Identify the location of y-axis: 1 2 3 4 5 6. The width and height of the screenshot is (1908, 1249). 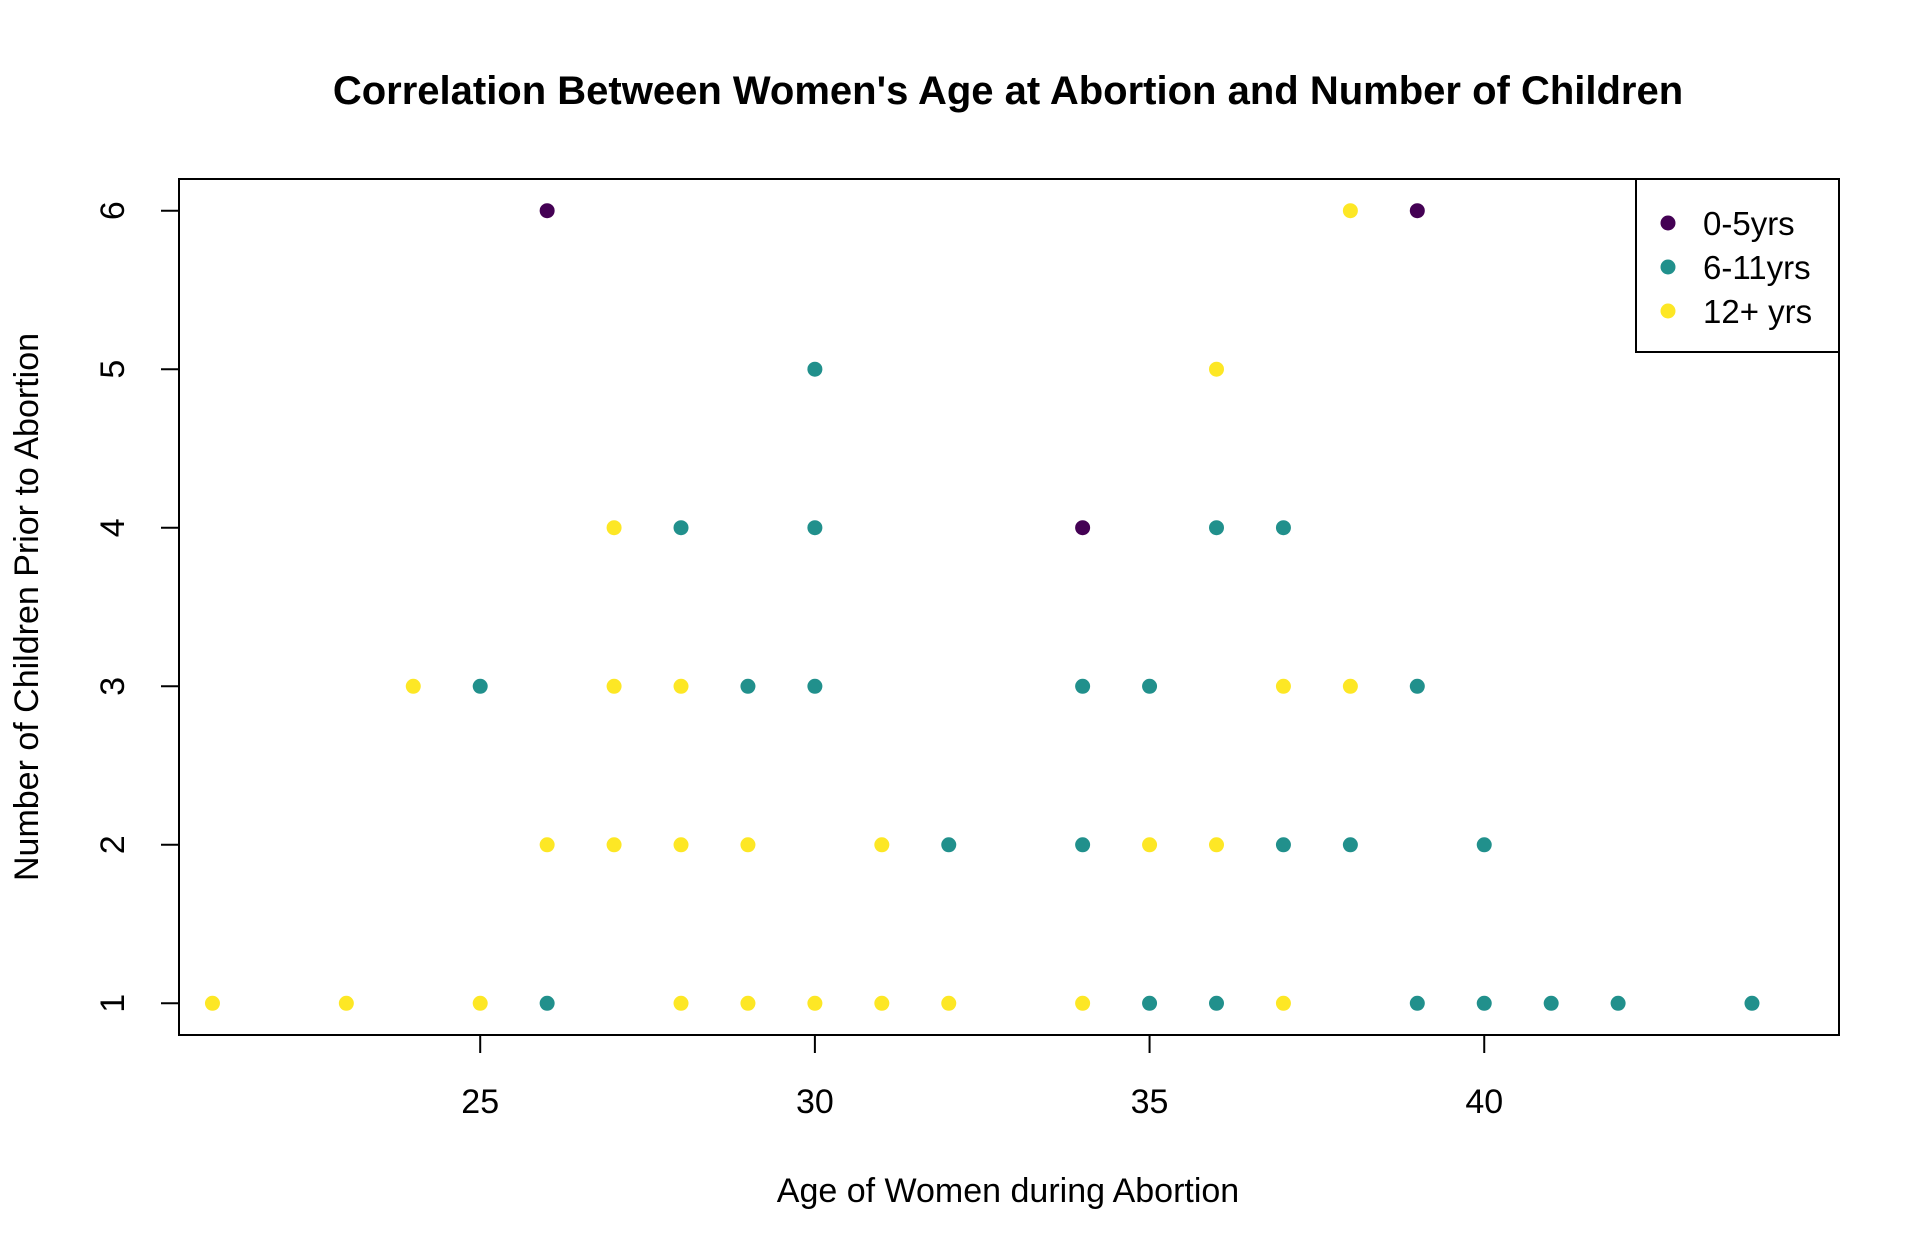
(137, 607).